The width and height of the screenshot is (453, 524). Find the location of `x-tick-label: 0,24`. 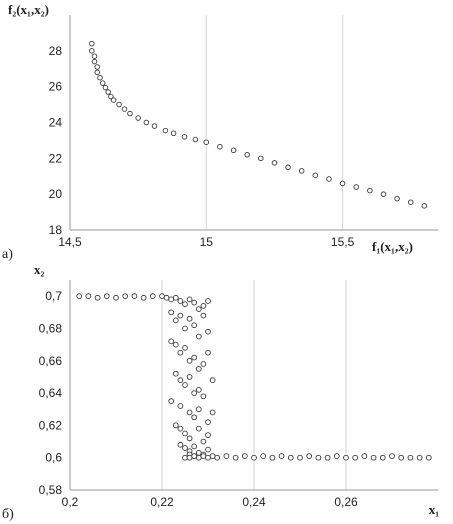

x-tick-label: 0,24 is located at coordinates (254, 502).